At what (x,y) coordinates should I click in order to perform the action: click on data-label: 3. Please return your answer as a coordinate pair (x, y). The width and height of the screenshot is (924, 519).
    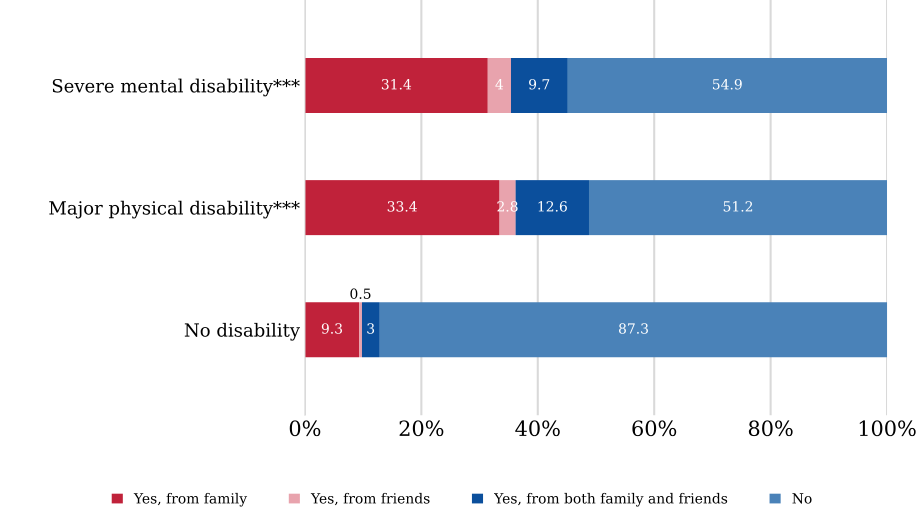
    Looking at the image, I should click on (370, 328).